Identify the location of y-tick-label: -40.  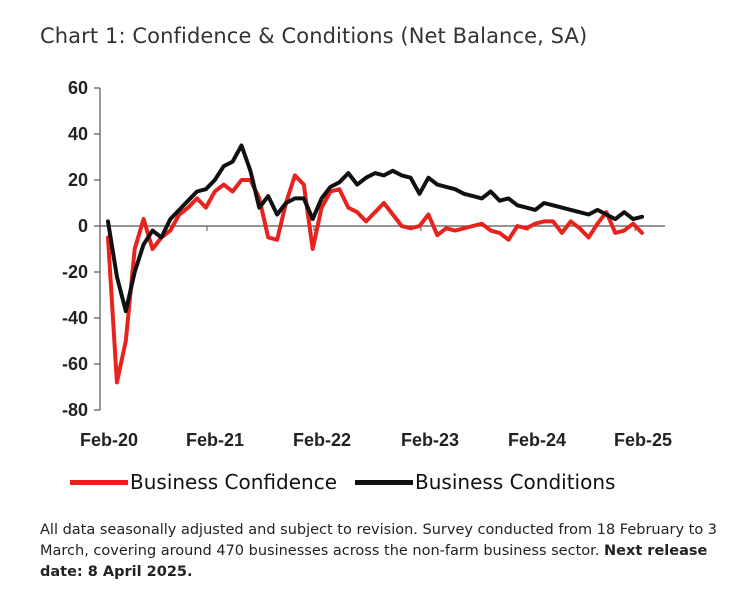
(75, 318).